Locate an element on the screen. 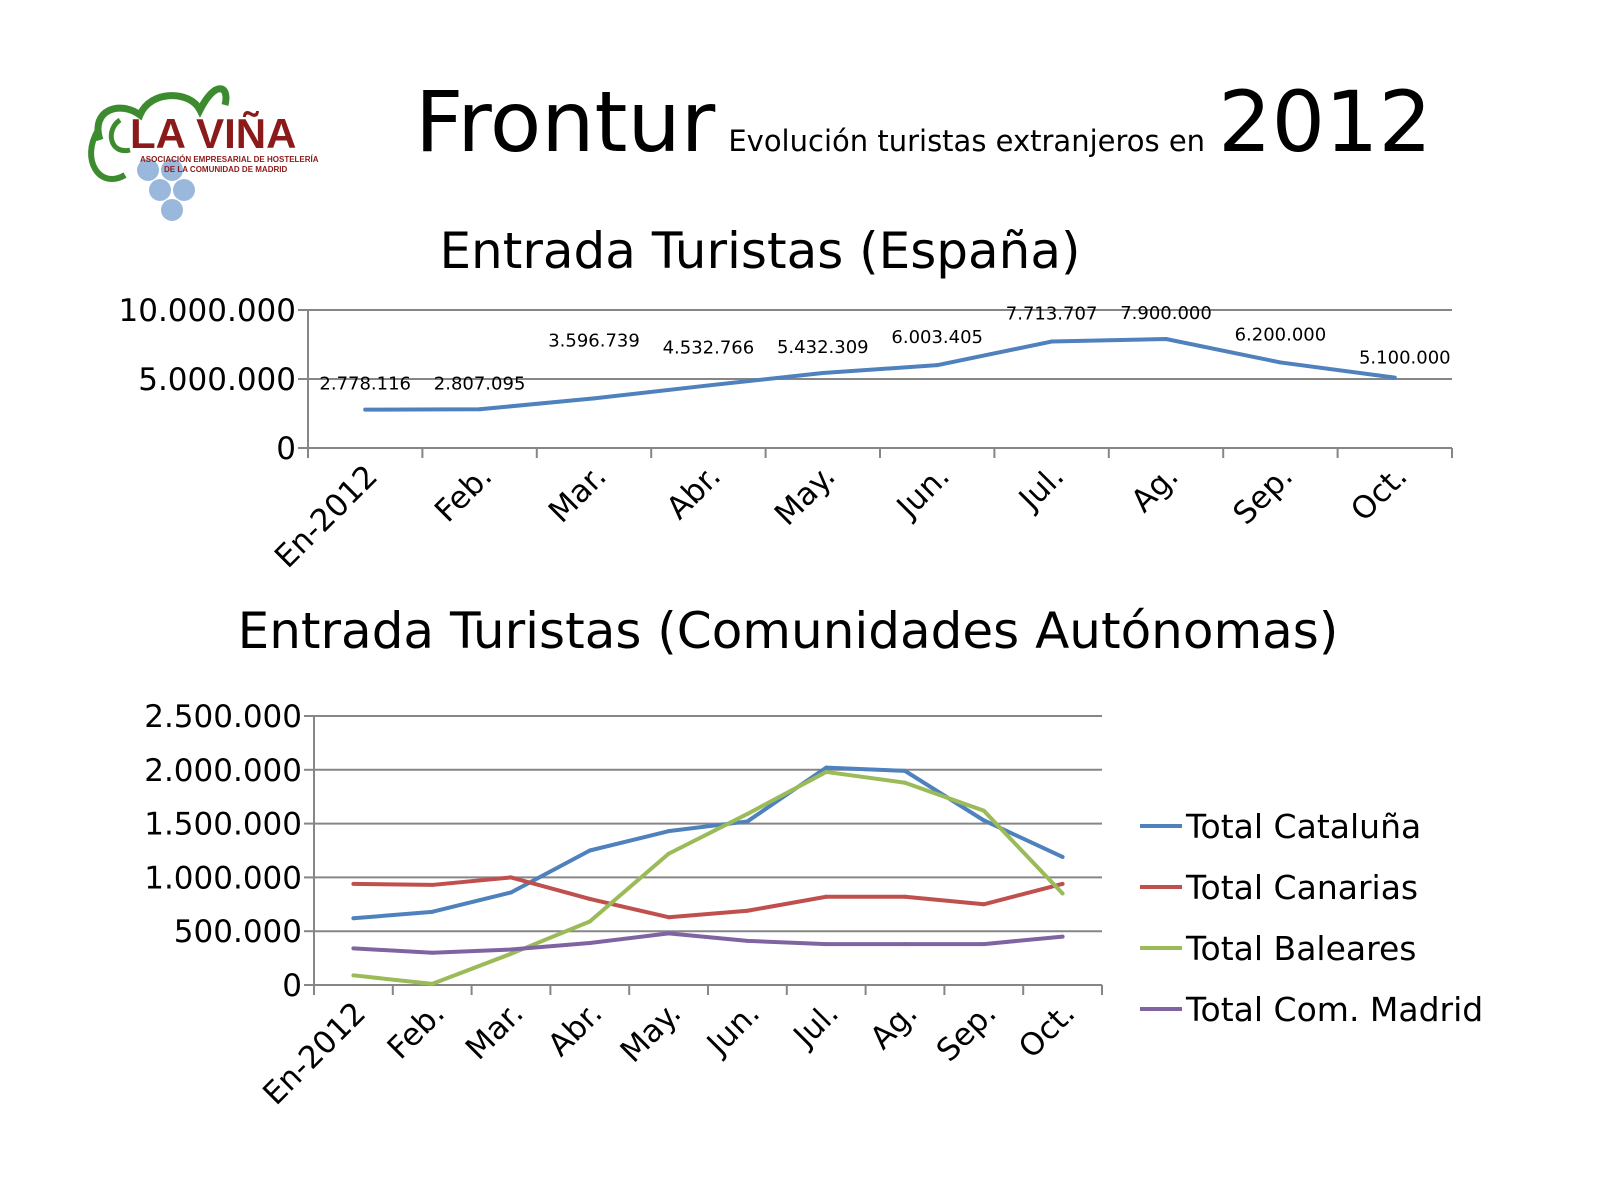 This screenshot has width=1600, height=1200. chart-communities-legend-label: Total Cataluña is located at coordinates (1303, 826).